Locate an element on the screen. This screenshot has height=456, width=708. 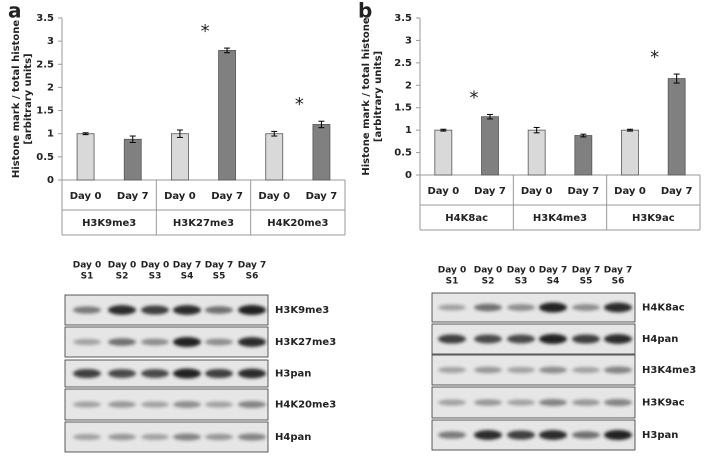
y-tick-label: 3.5 is located at coordinates (45, 18).